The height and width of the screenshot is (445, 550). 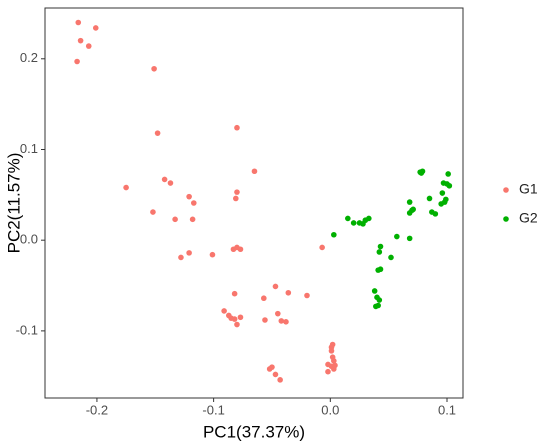 I want to click on y-tick-label: 0.0, so click(x=29, y=239).